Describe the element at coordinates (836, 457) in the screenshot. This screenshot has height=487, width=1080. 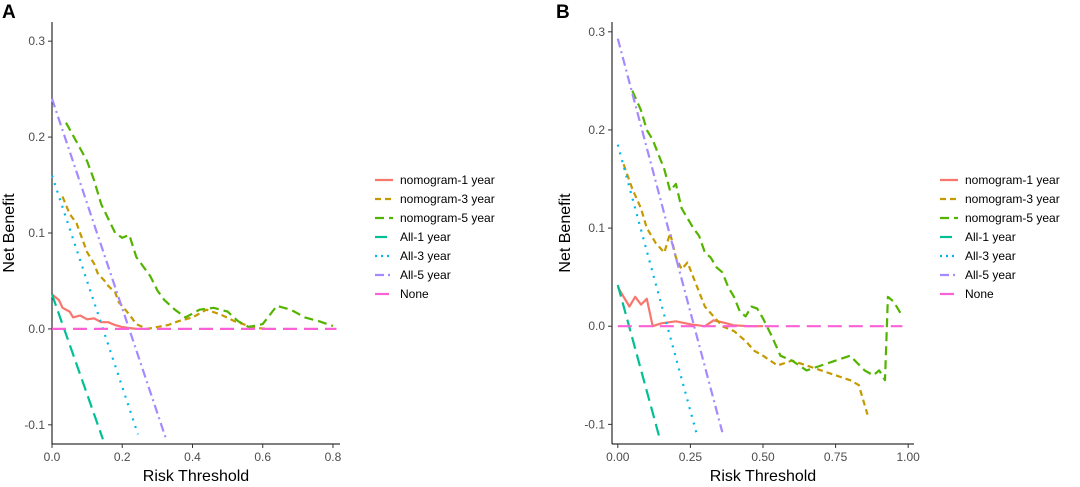
I see `x-tick-label: 0.75` at that location.